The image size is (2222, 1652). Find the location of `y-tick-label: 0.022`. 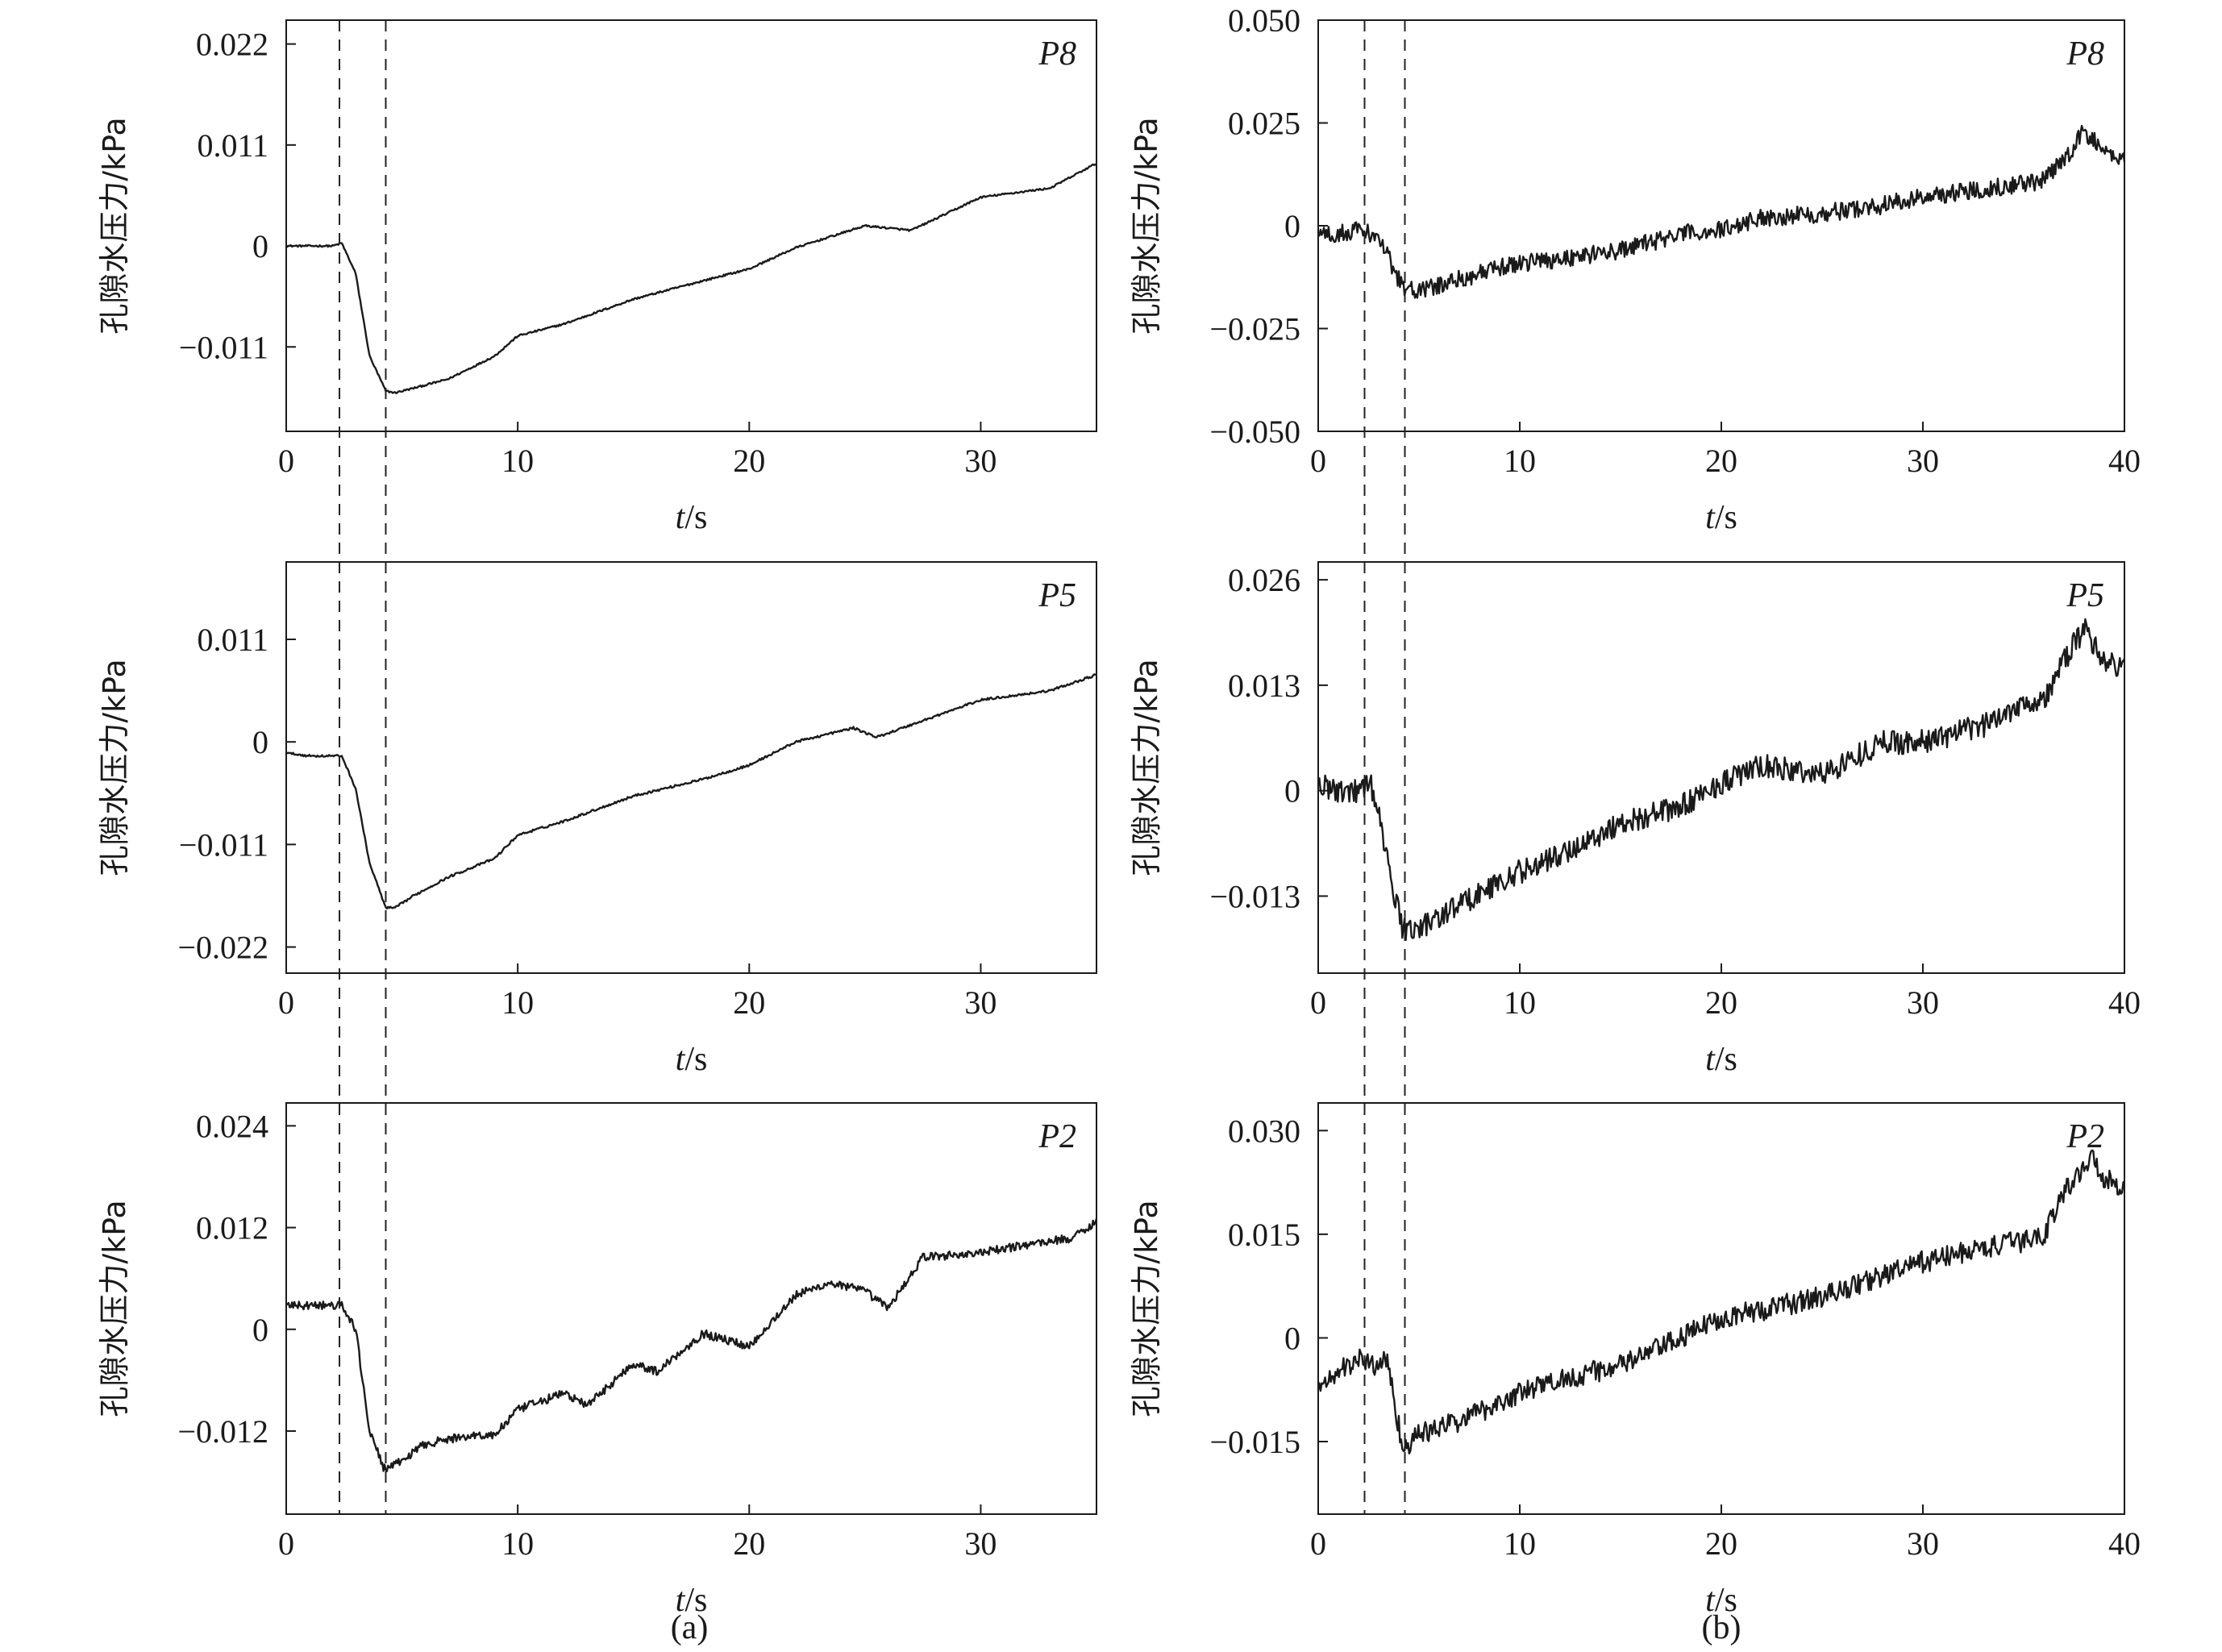

y-tick-label: 0.022 is located at coordinates (232, 45).